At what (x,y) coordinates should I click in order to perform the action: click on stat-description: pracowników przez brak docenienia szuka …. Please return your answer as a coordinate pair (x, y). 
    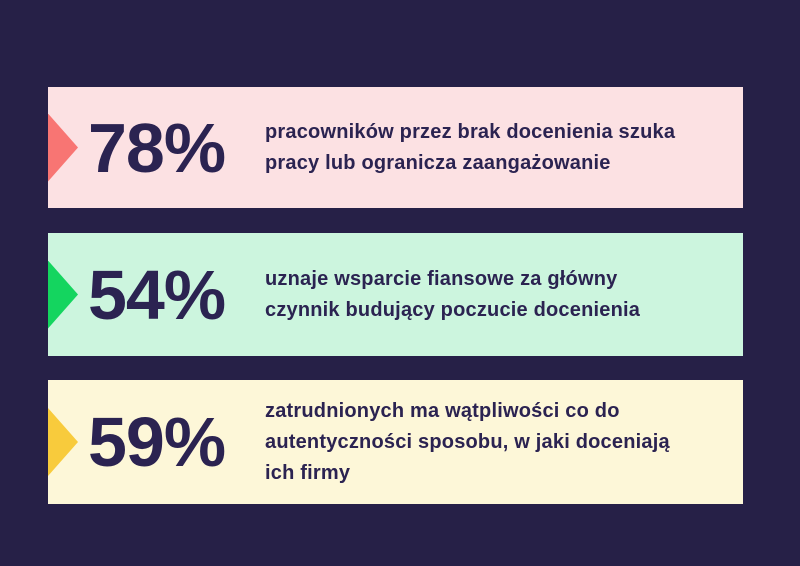
    Looking at the image, I should click on (483, 148).